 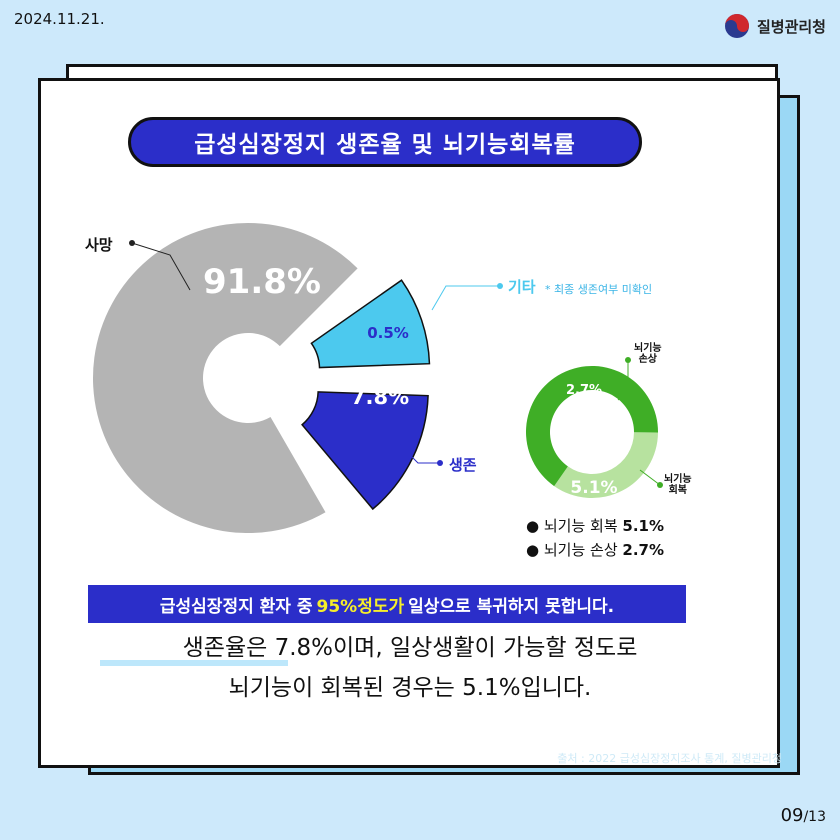 I want to click on damage-leader, so click(x=623, y=380).